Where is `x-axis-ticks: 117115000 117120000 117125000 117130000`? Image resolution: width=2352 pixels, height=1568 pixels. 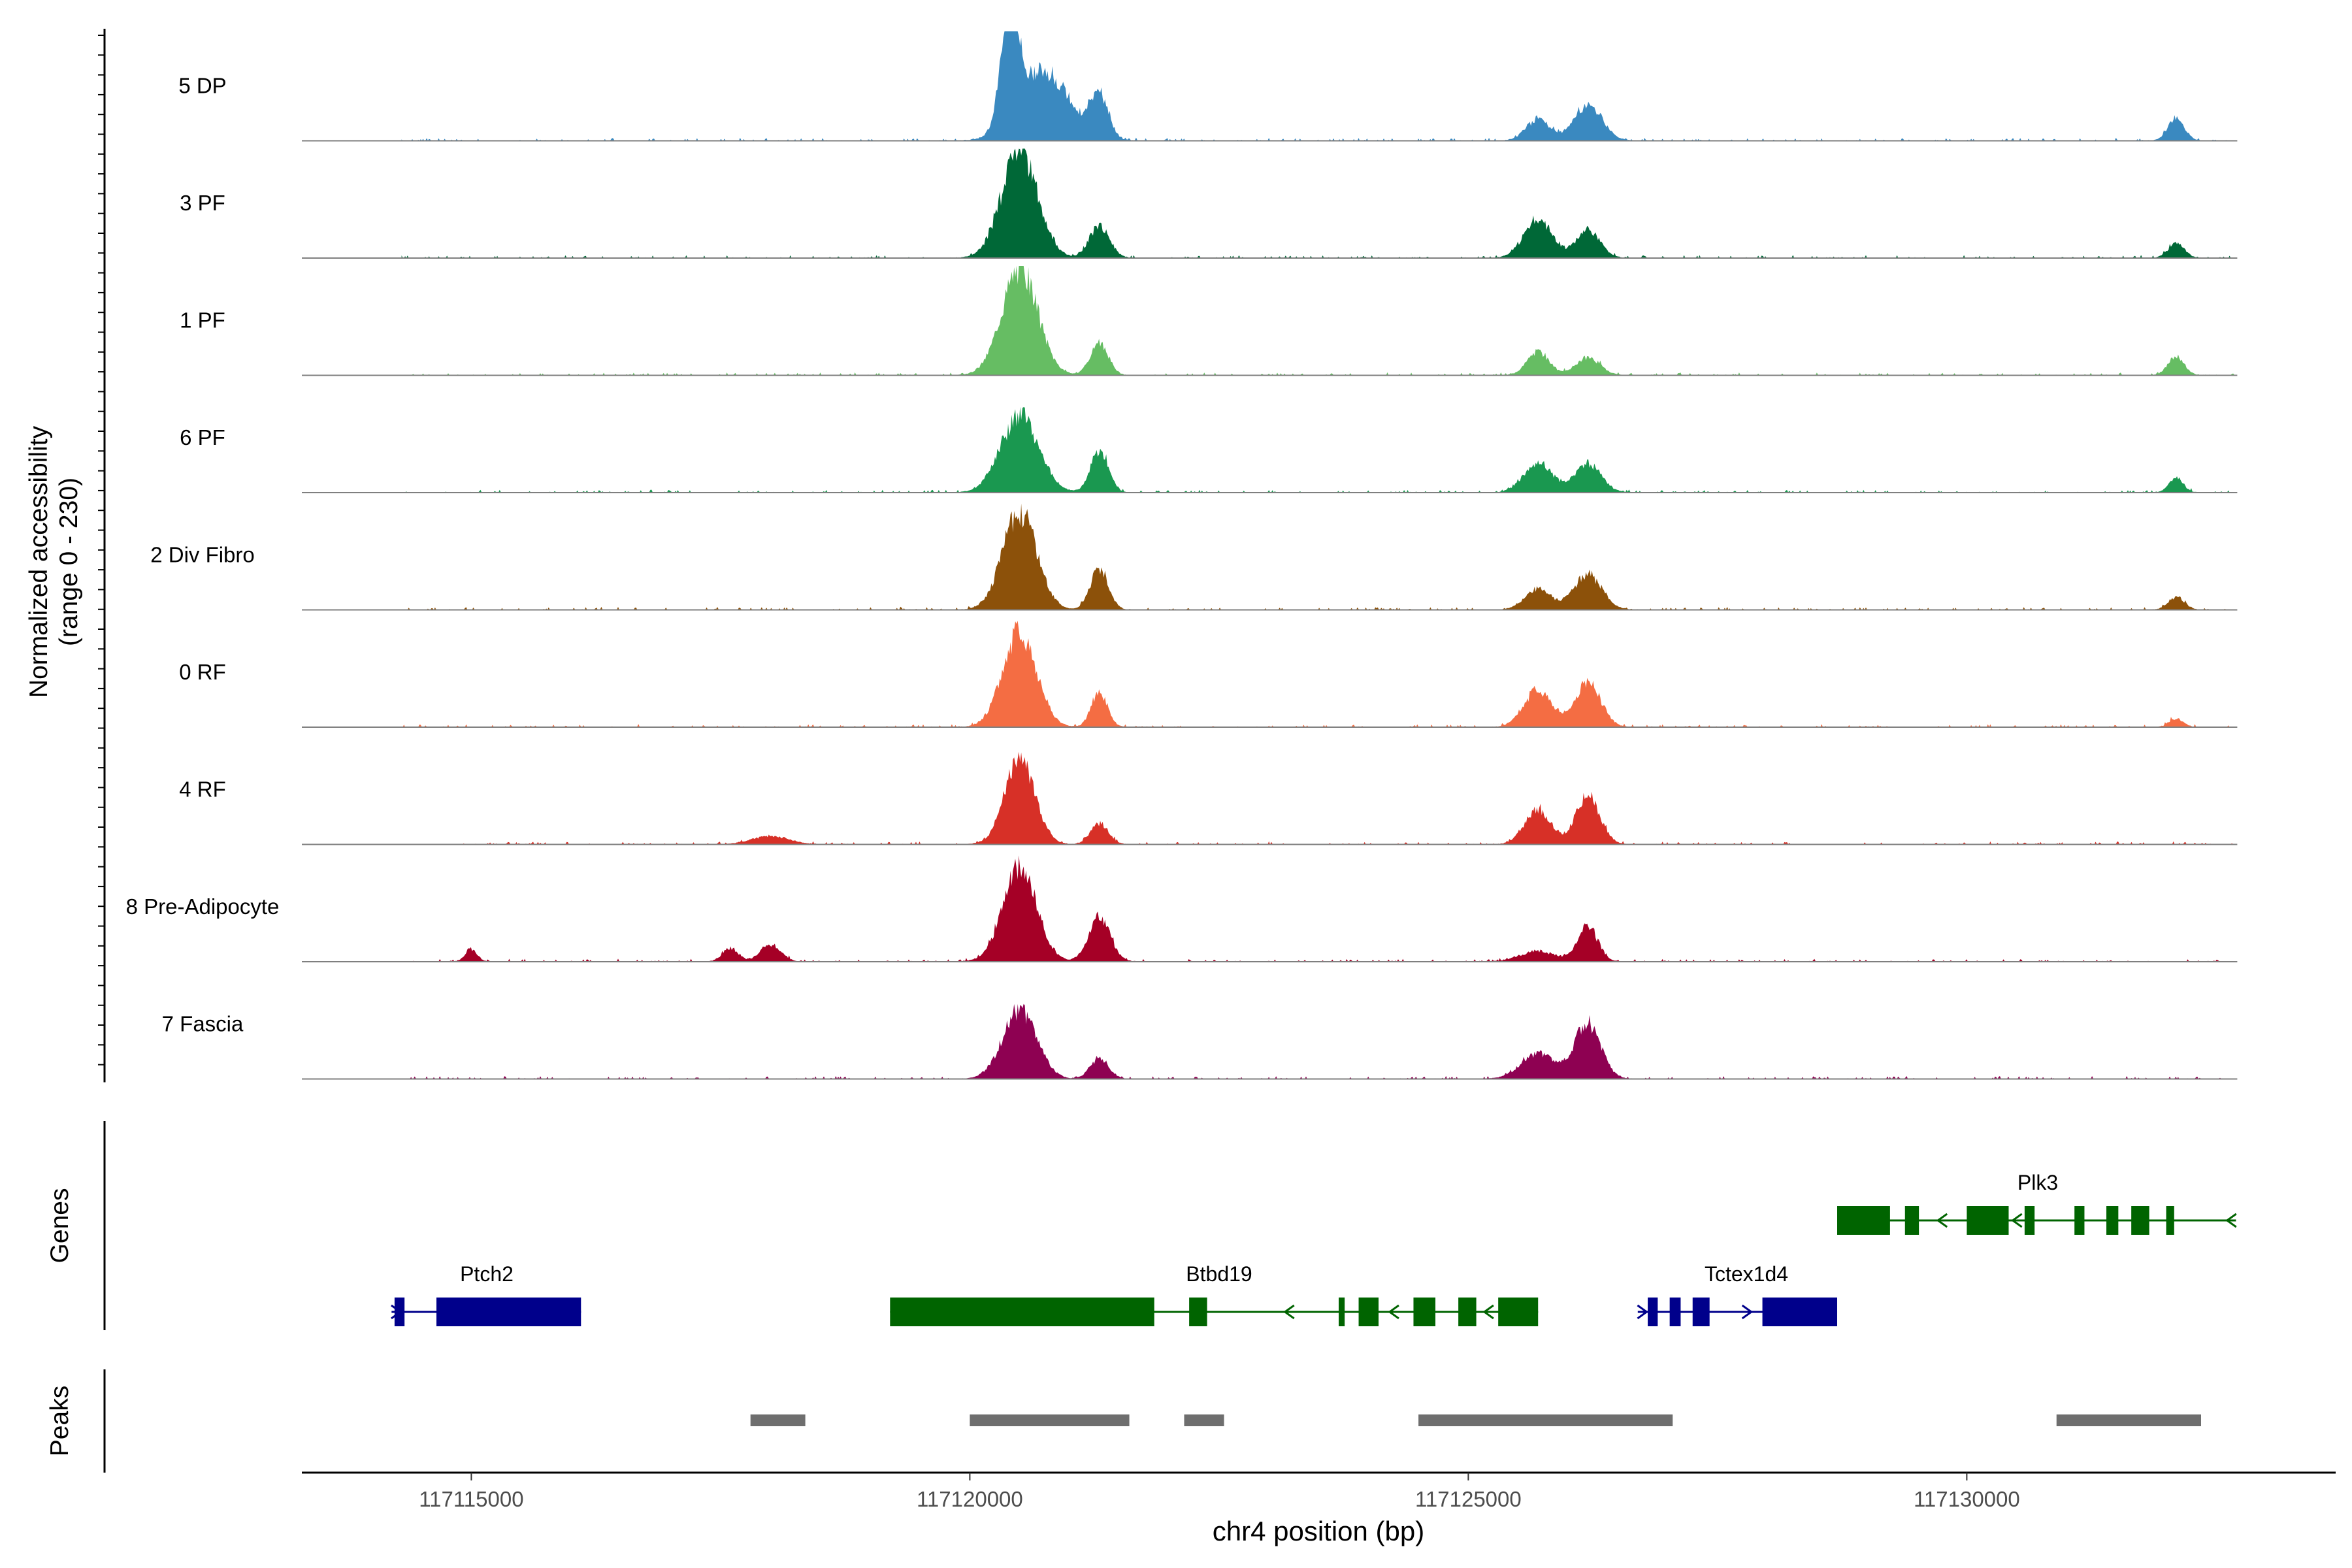 x-axis-ticks: 117115000 117120000 117125000 117130000 is located at coordinates (1219, 1492).